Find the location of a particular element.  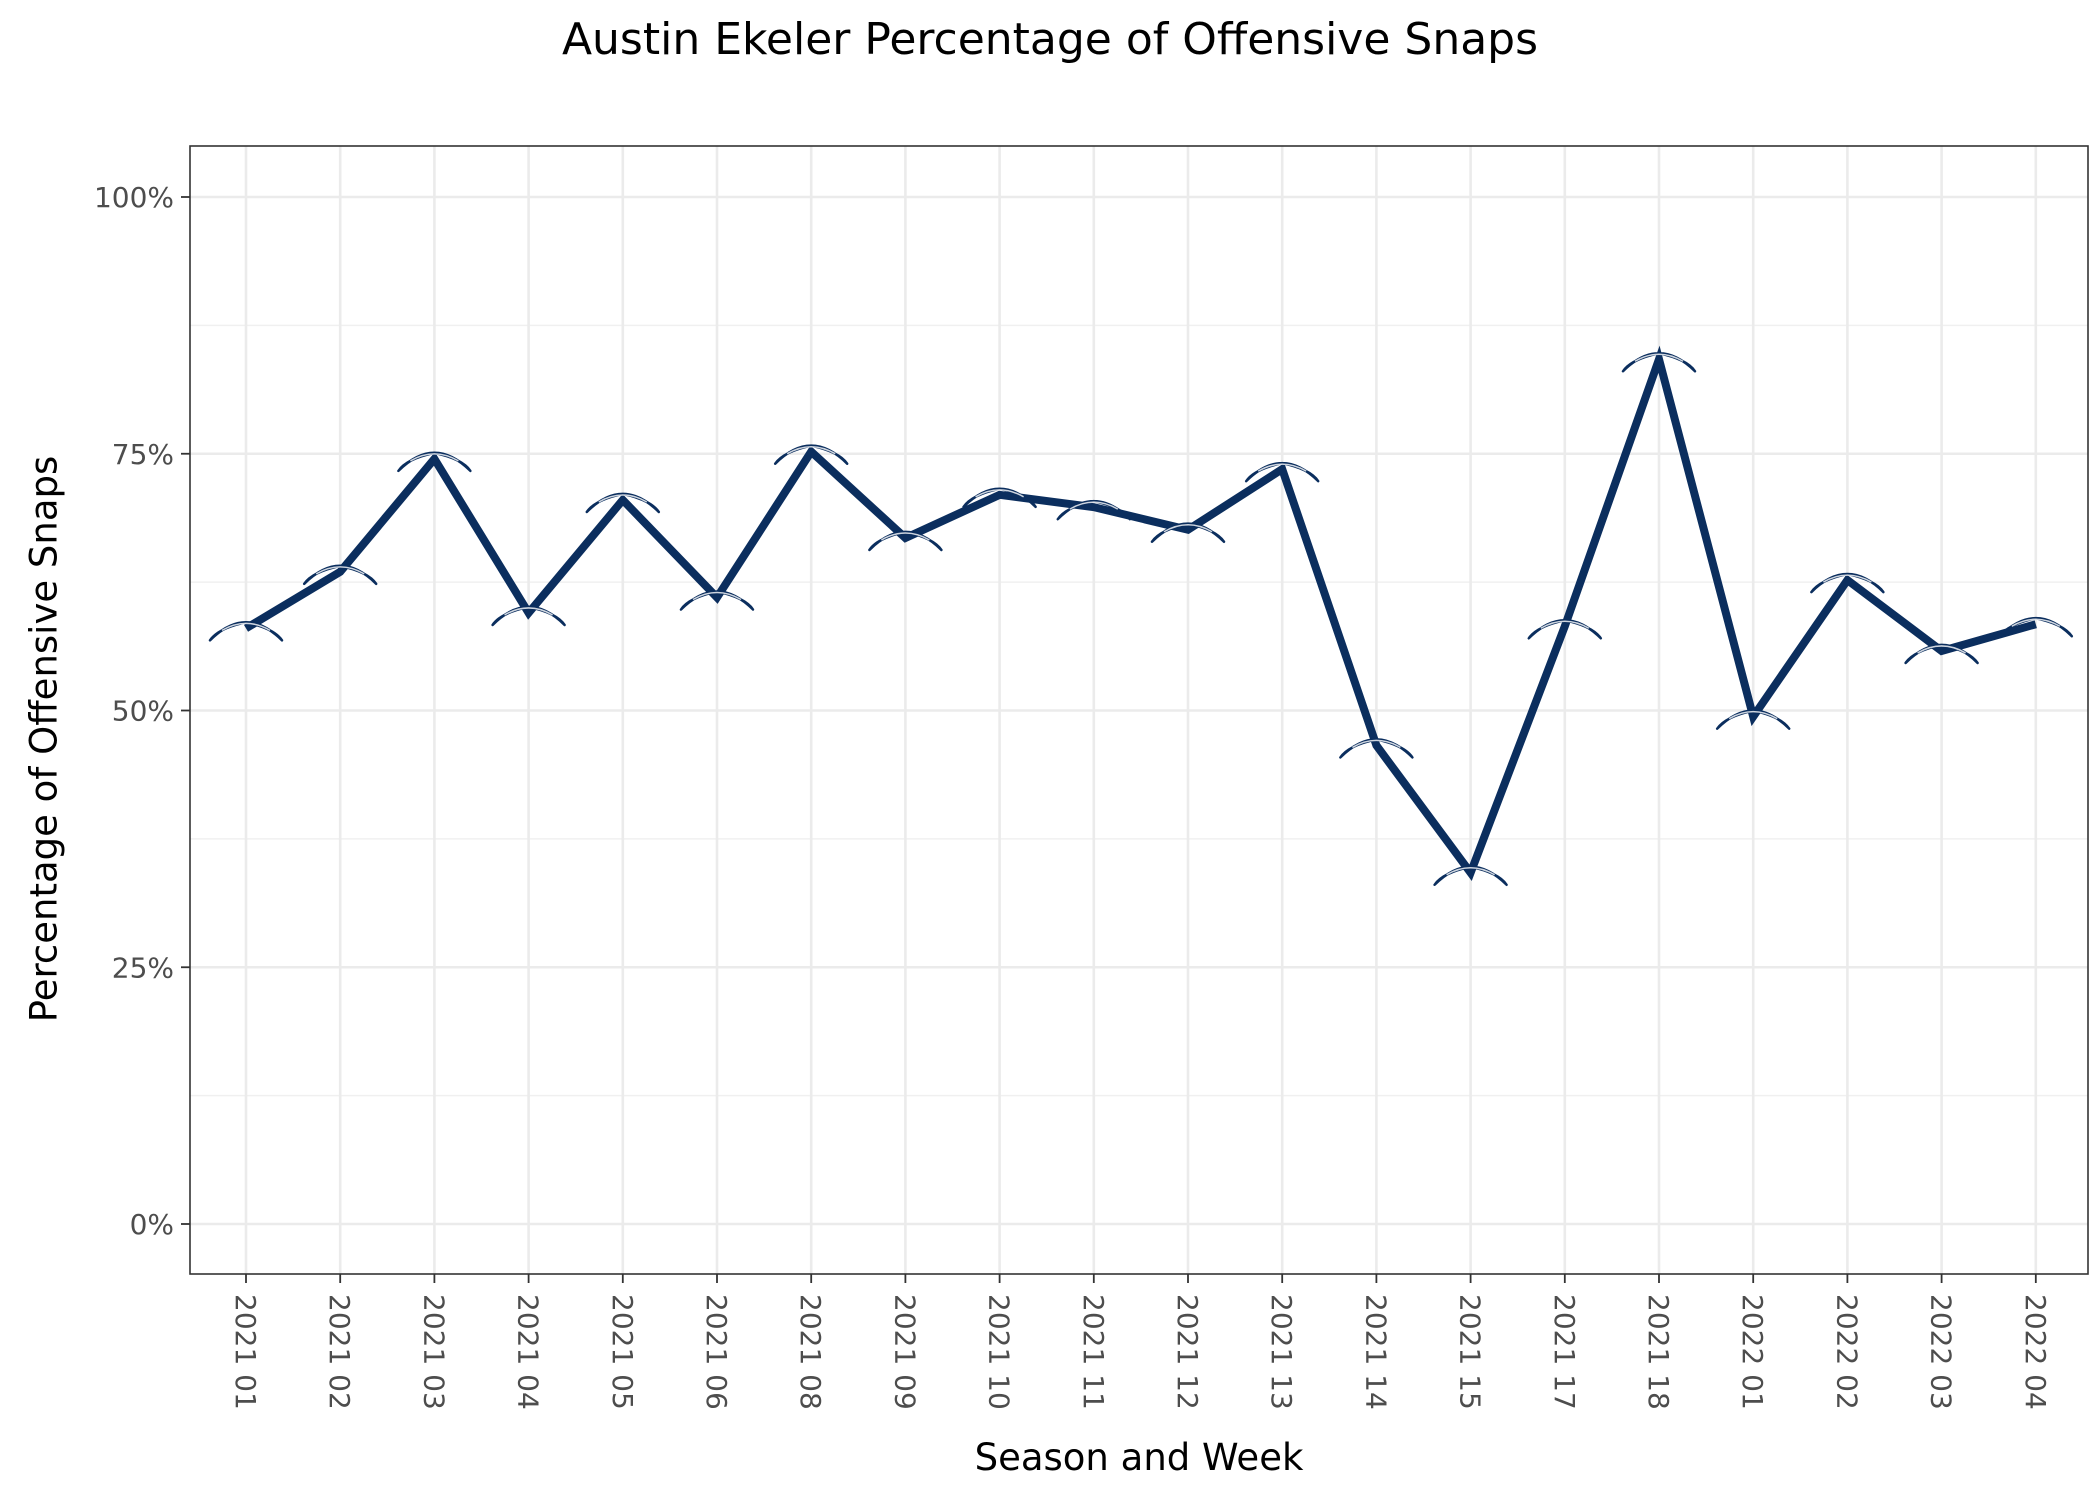

x-tick-label: 2021 15 is located at coordinates (1470, 1352).